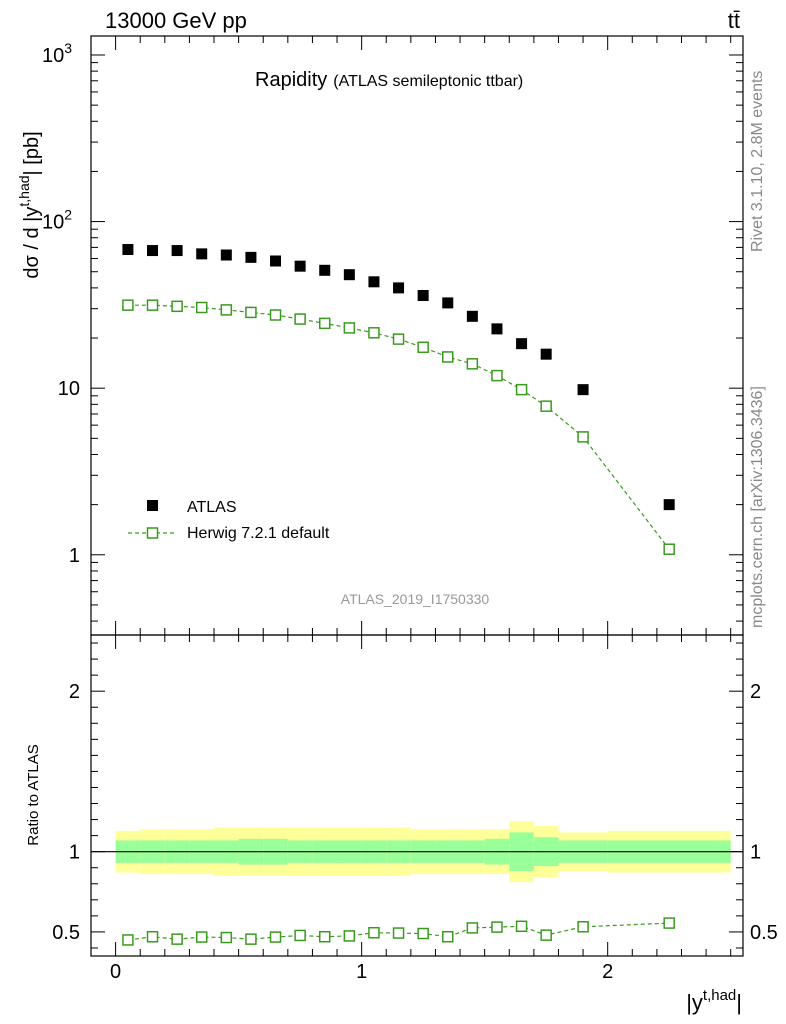 This screenshot has width=786, height=1024. I want to click on process-label: tt̄, so click(734, 20).